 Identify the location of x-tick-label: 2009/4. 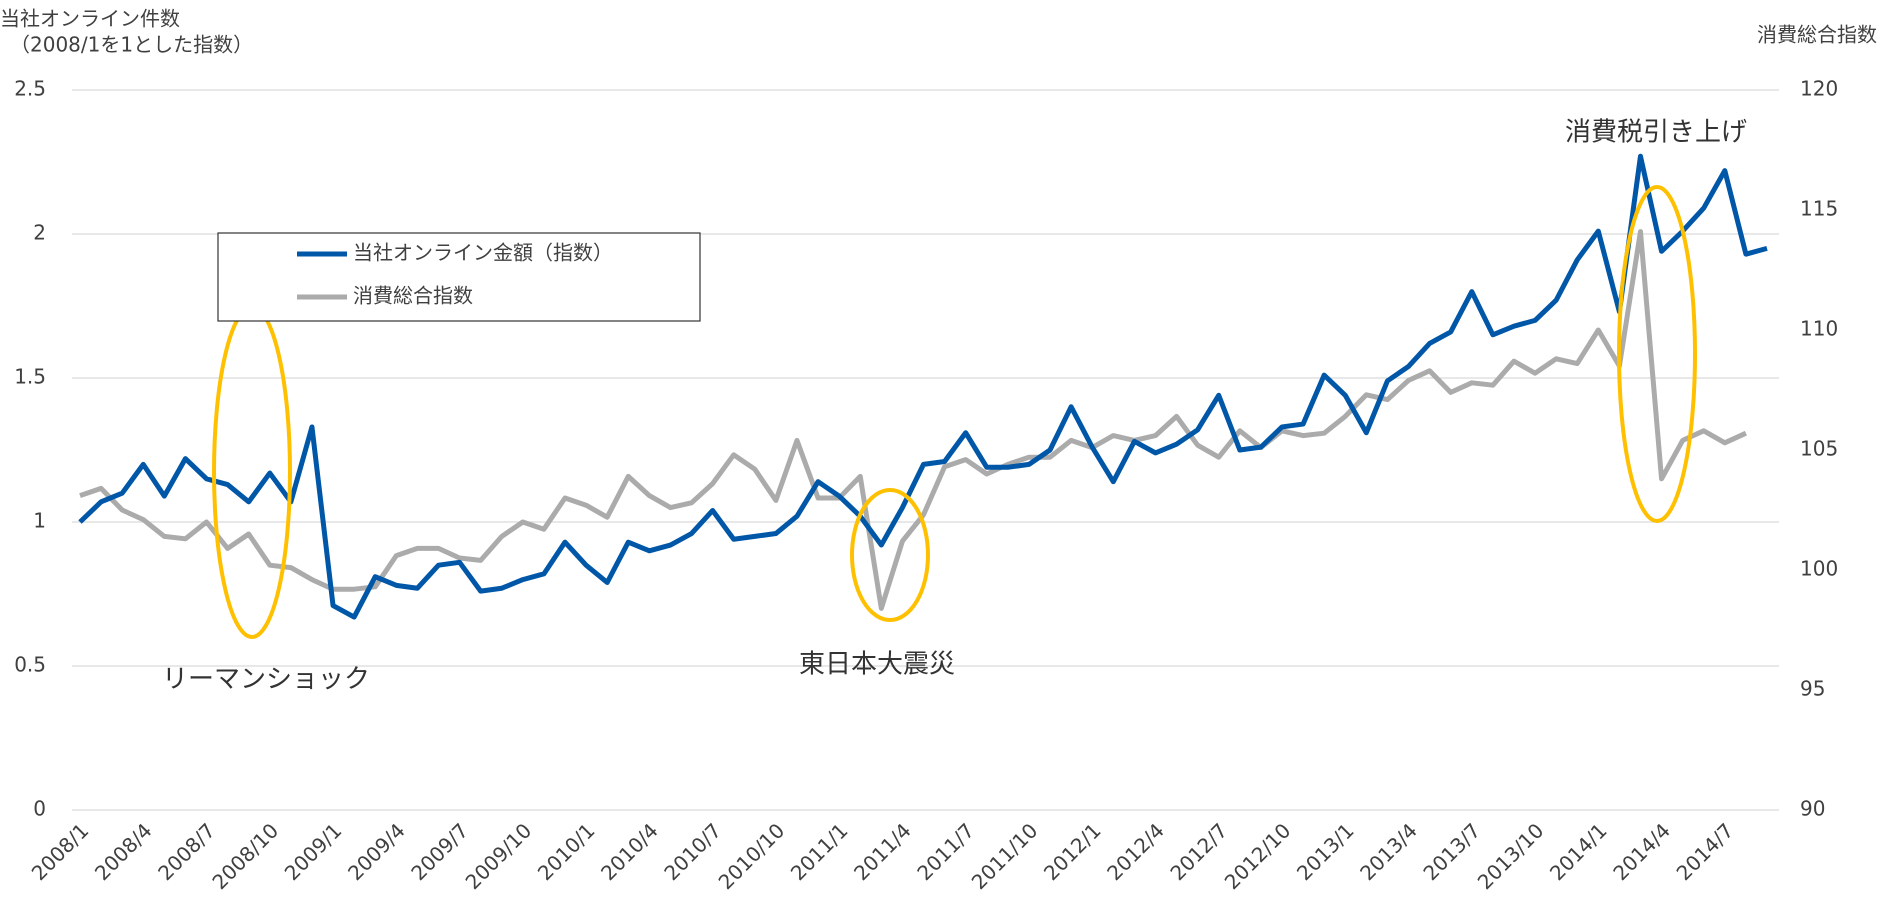
(376, 851).